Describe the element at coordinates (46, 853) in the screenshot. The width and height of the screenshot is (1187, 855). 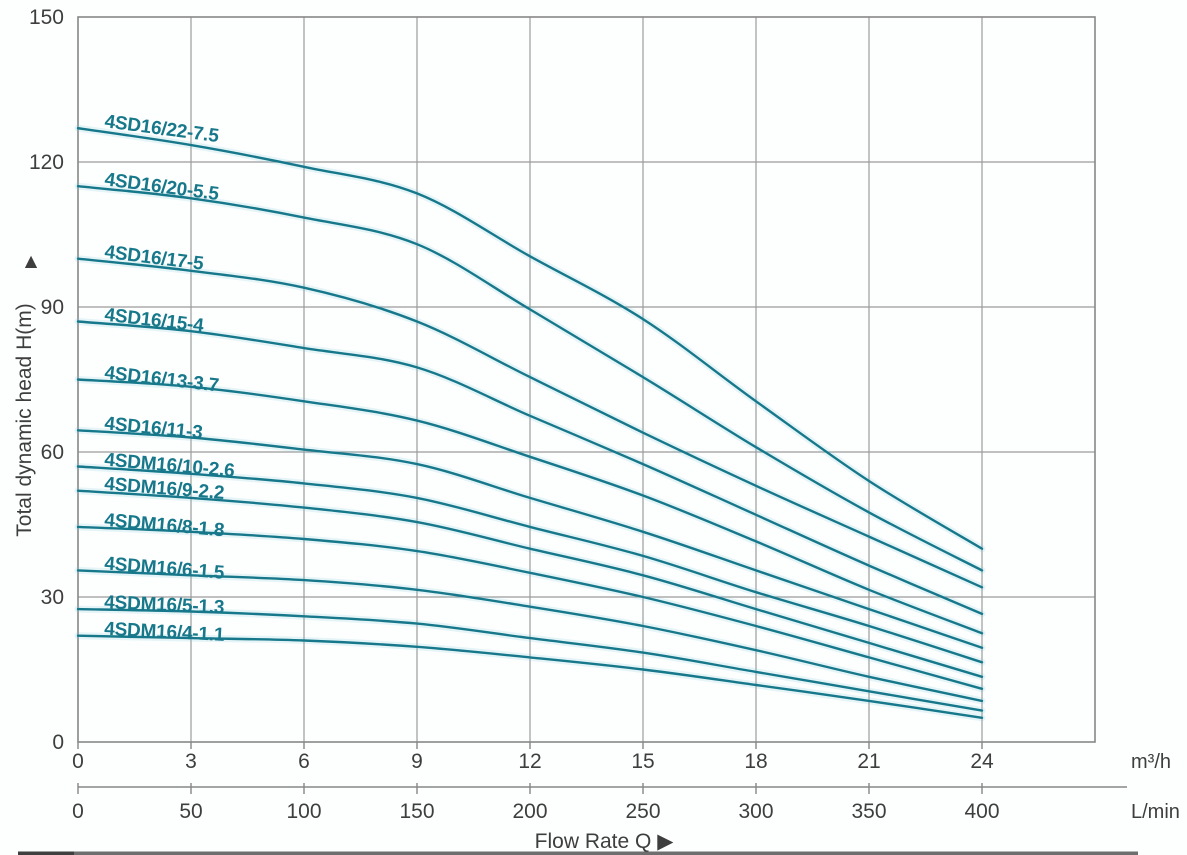
I see `bottom-page-edge-artifact-dark` at that location.